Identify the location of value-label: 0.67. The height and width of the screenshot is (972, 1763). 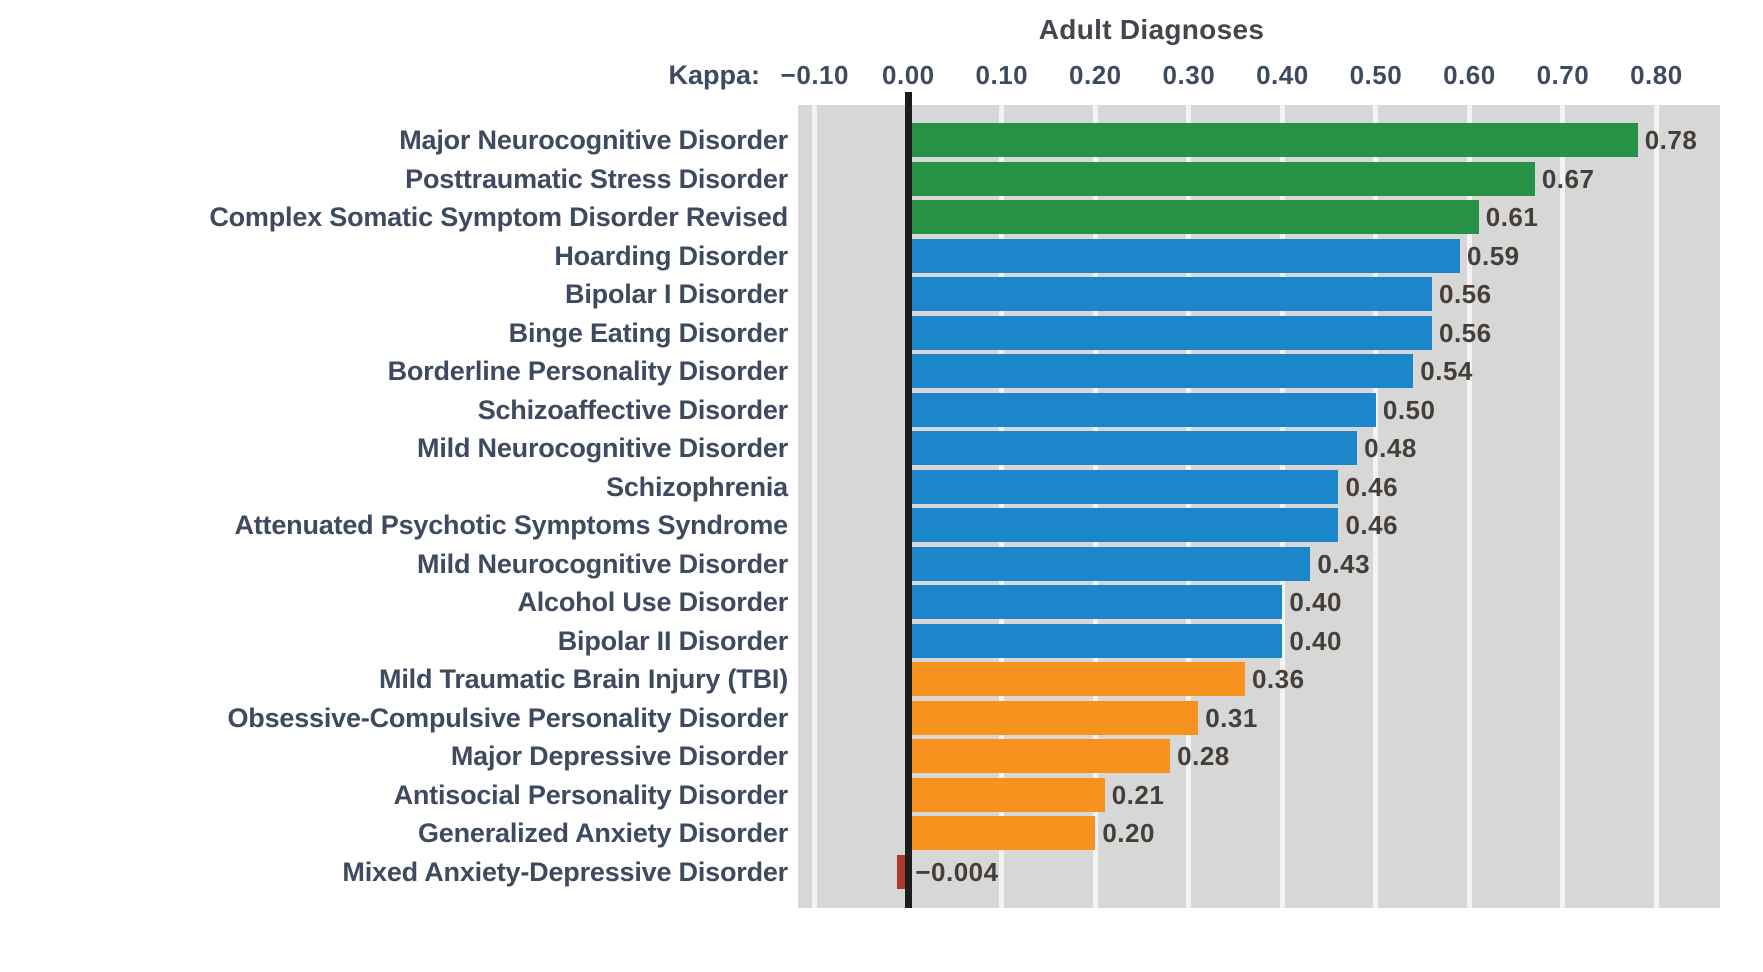
(1568, 178).